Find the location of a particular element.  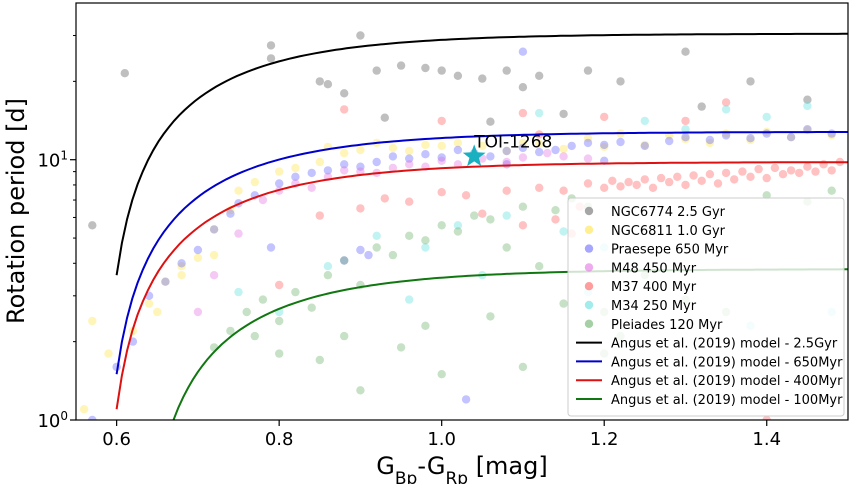

legend-label: Angus et al. (2019) model - 2.5Gyr is located at coordinates (724, 344).